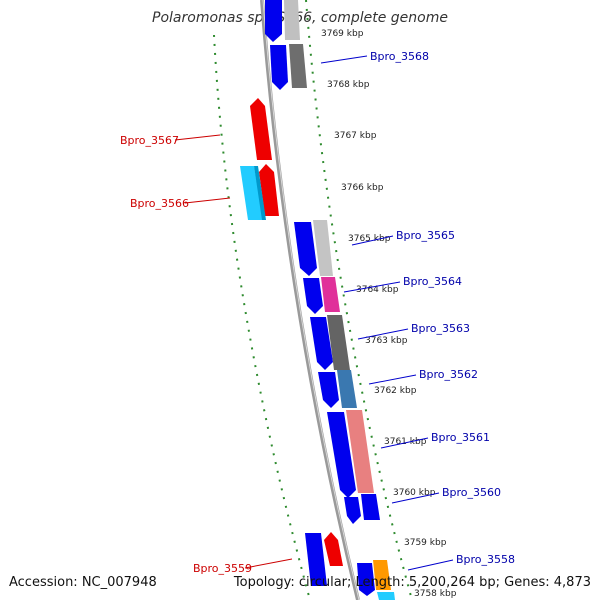 This screenshot has height=600, width=600. What do you see at coordinates (386, 596) in the screenshot?
I see `box-3558-b` at bounding box center [386, 596].